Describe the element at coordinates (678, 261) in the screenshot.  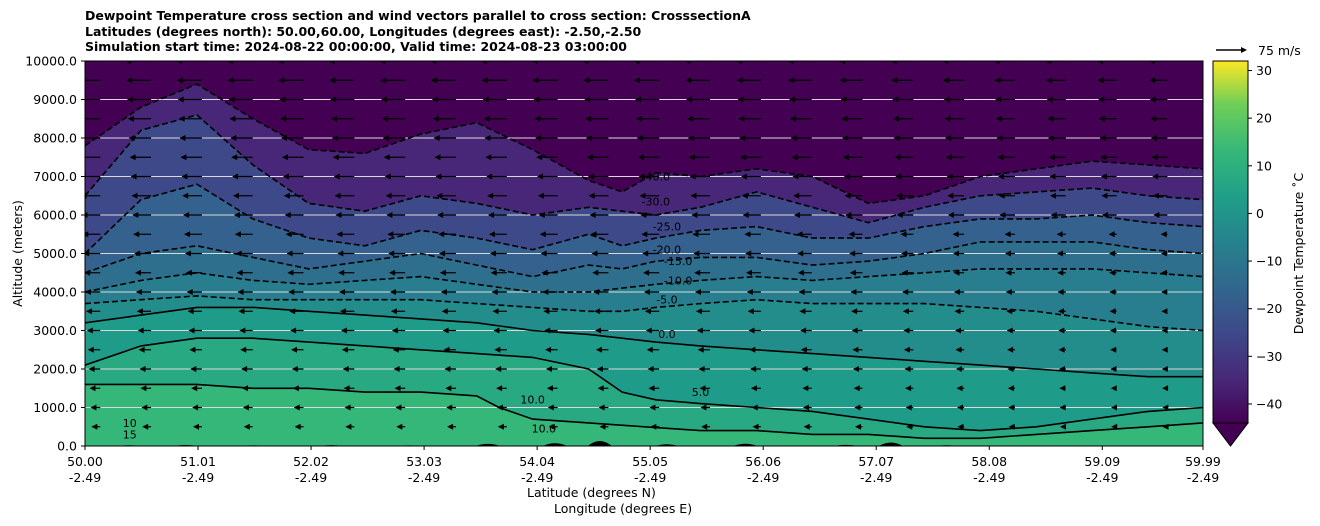
I see `contour-label: -15.0` at that location.